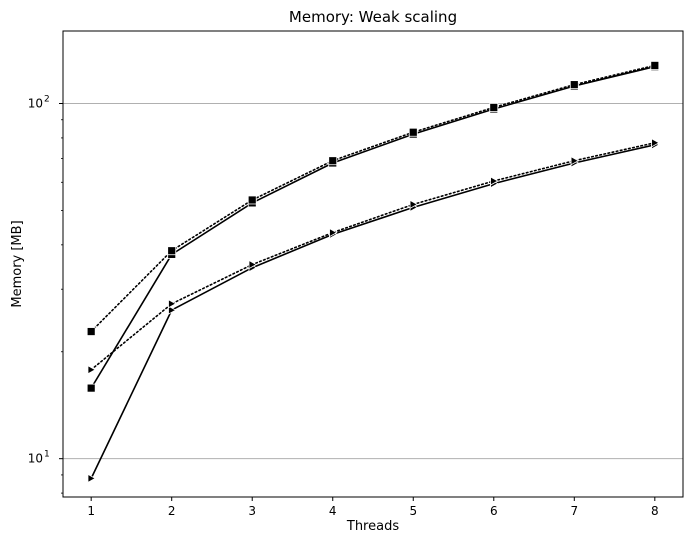  Describe the element at coordinates (655, 143) in the screenshot. I see `data-point-s3-x8` at that location.